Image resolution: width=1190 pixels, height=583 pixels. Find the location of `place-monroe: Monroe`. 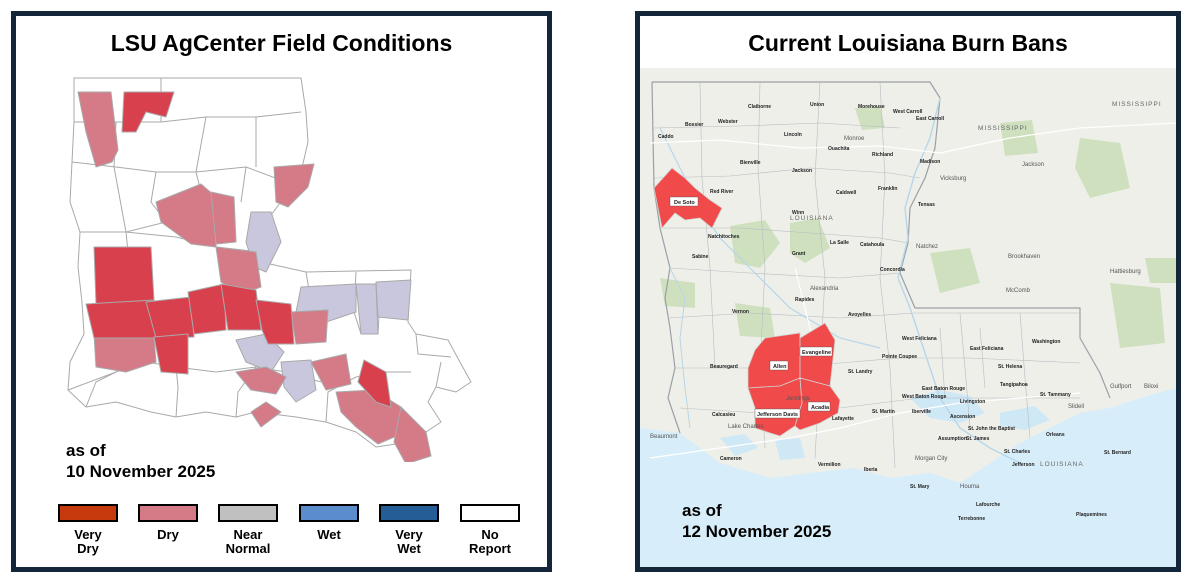

place-monroe: Monroe is located at coordinates (854, 139).